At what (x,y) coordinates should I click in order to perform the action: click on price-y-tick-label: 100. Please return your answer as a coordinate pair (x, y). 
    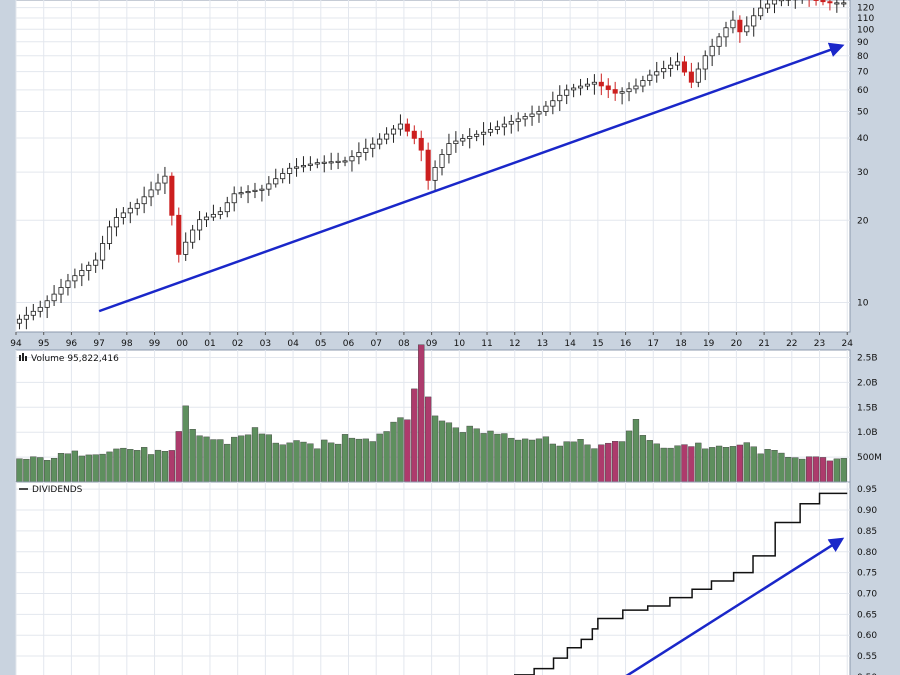
    Looking at the image, I should click on (865, 30).